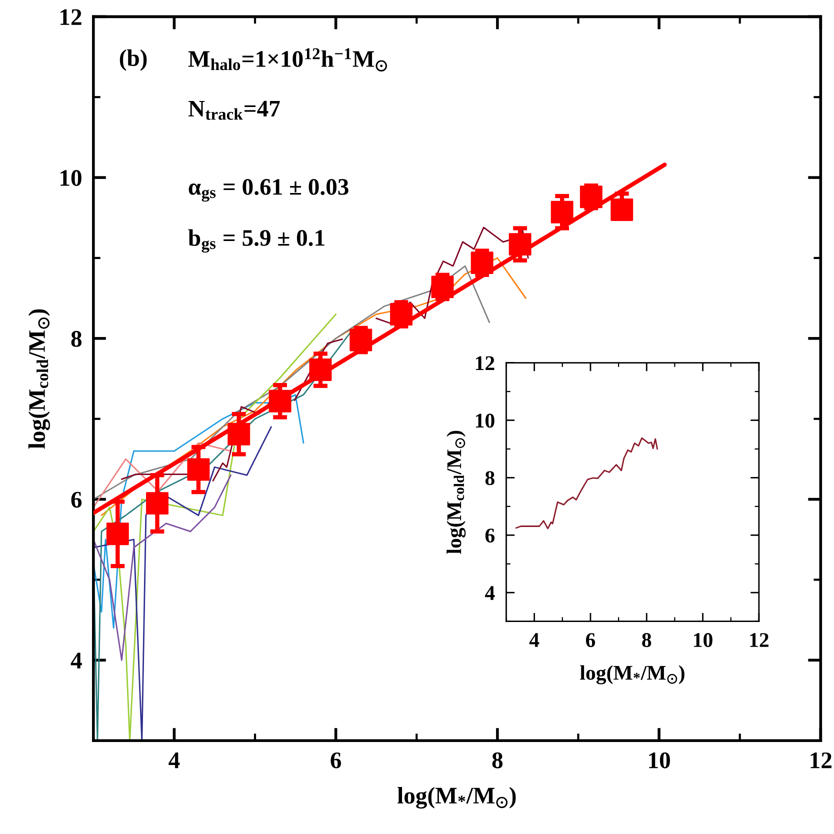  What do you see at coordinates (256, 241) in the screenshot?
I see `annotation: b$_{gs}$ = 5.9 ± 0.1` at bounding box center [256, 241].